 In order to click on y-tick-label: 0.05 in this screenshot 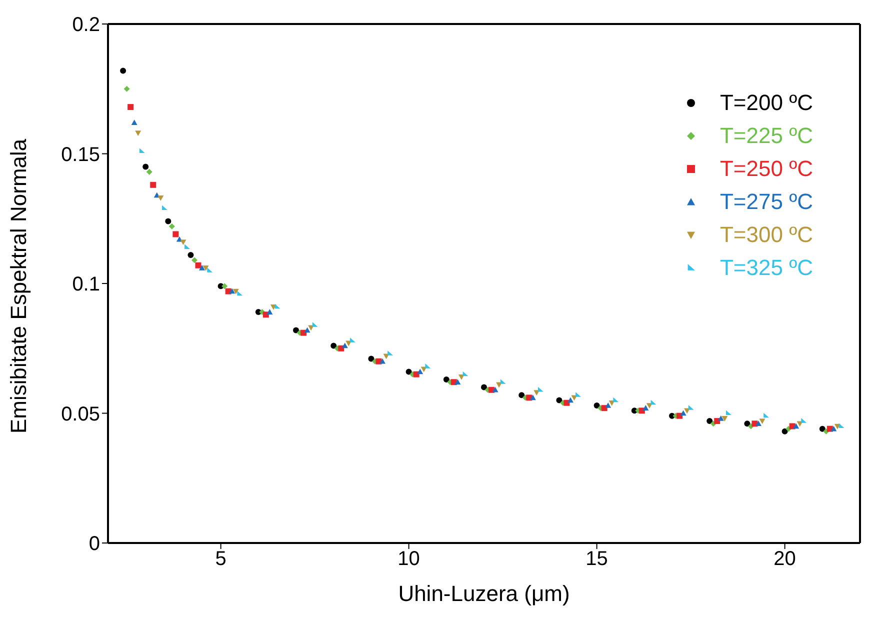, I will do `click(80, 414)`.